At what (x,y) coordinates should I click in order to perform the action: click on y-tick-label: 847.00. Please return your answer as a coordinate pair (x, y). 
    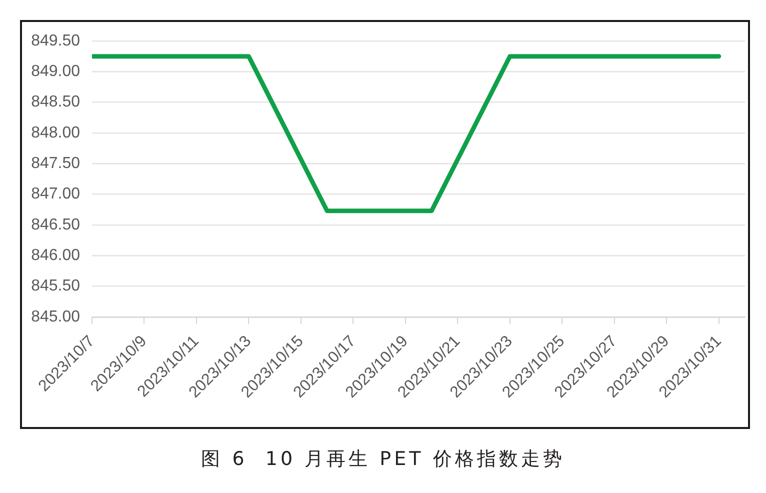
    Looking at the image, I should click on (55, 194).